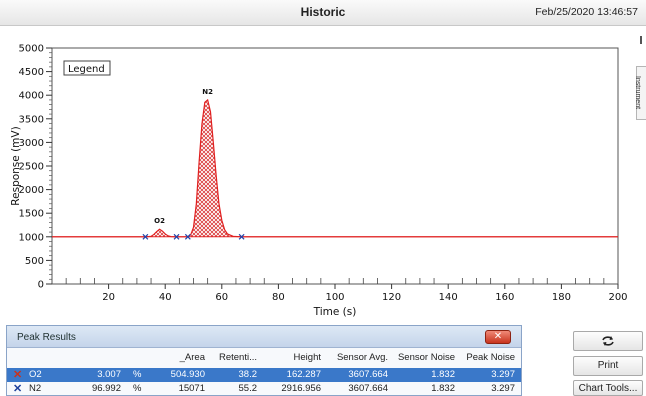  Describe the element at coordinates (561, 297) in the screenshot. I see `x-tick-label: 180` at that location.